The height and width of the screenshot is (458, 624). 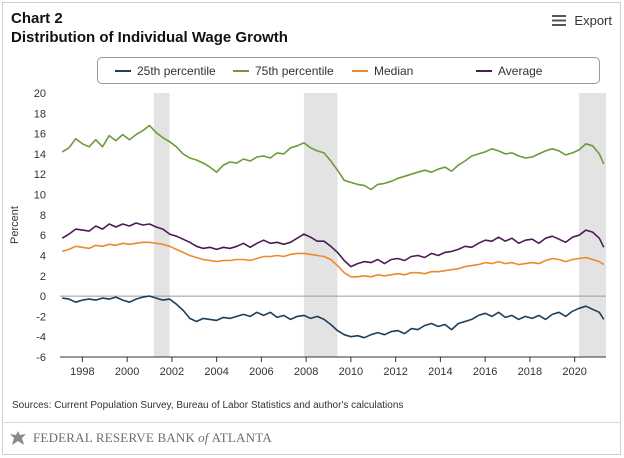 What do you see at coordinates (43, 216) in the screenshot?
I see `y-tick-label: 8` at bounding box center [43, 216].